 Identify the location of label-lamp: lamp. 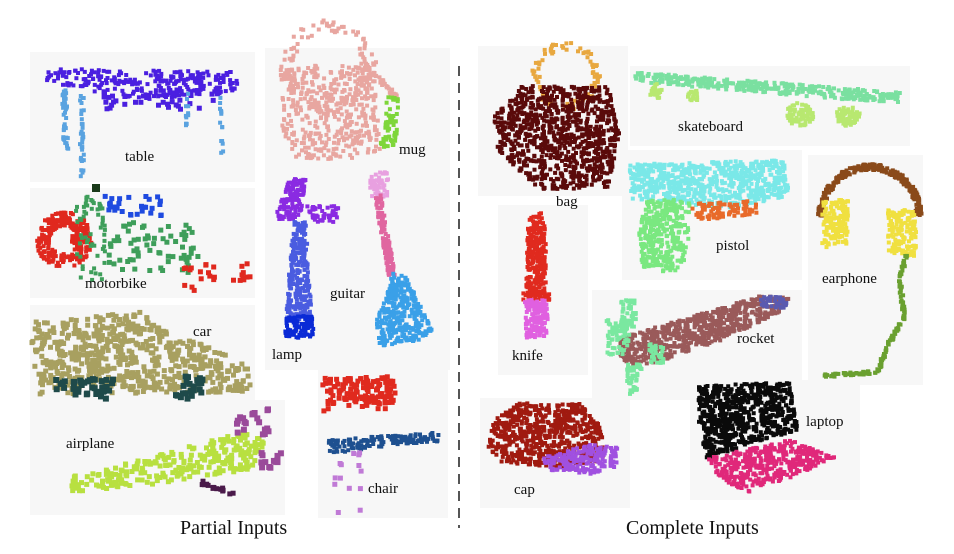
(287, 355).